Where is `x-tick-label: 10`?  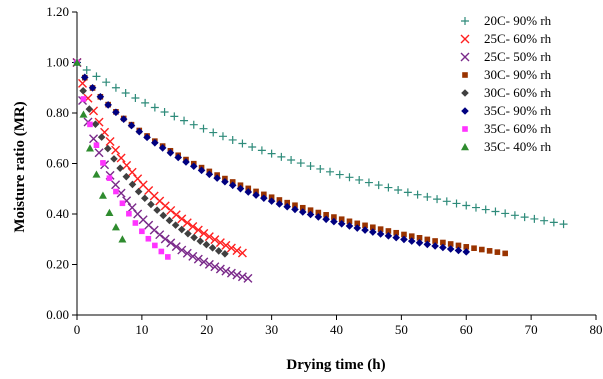 x-tick-label: 10 is located at coordinates (141, 329).